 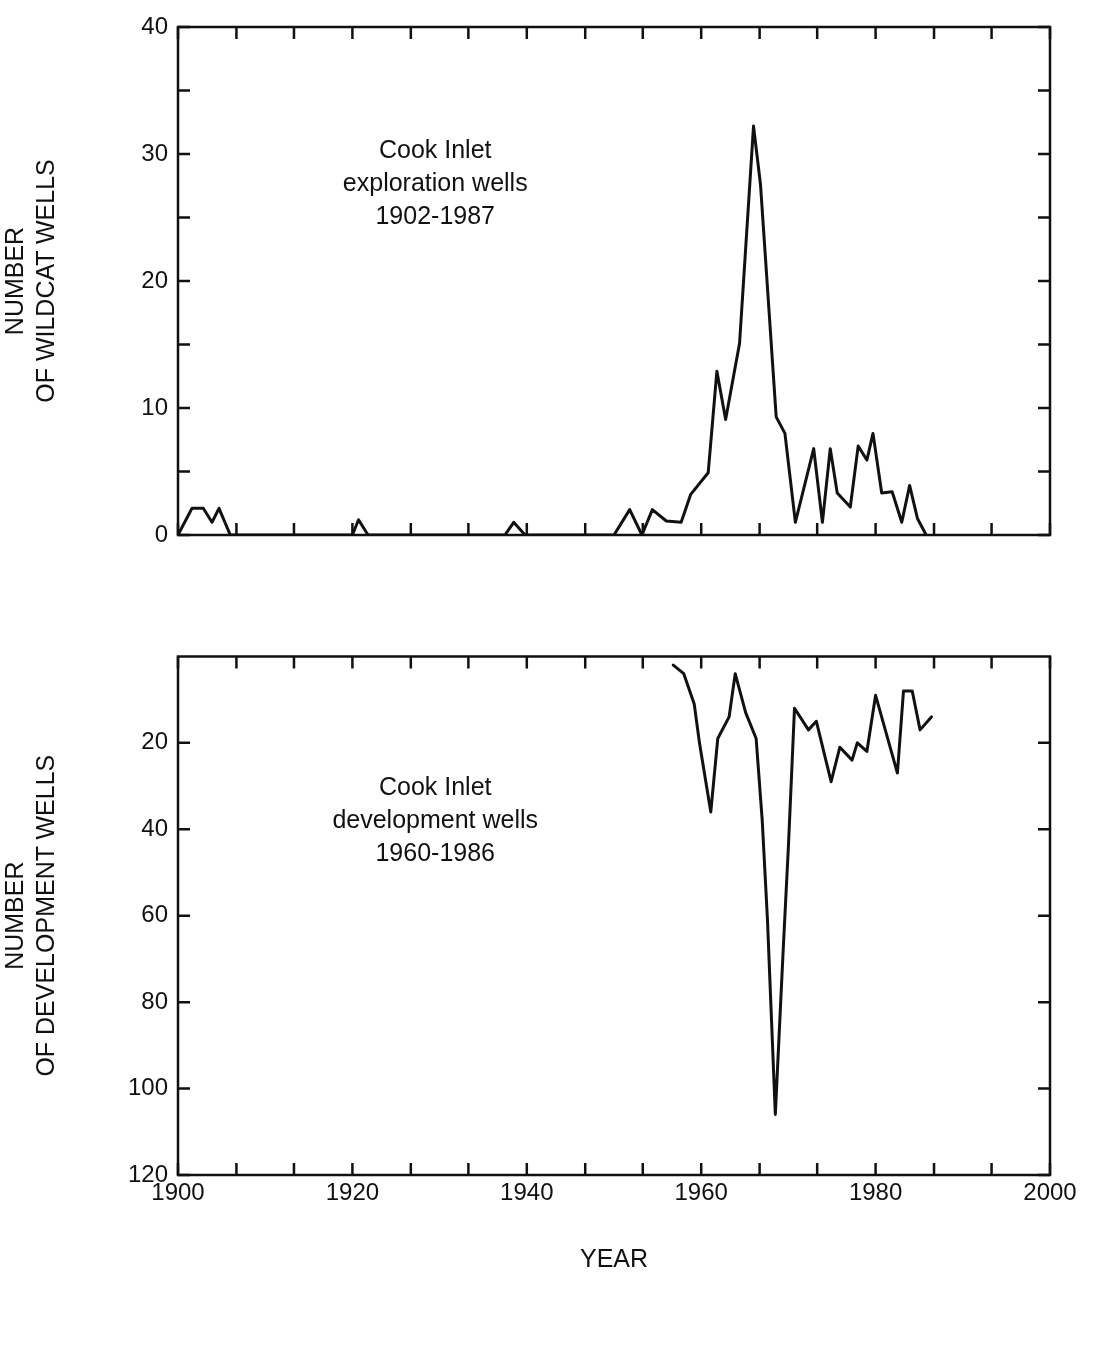 I want to click on annotation: Cook Inlet exploration wells 1902-1987, so click(x=435, y=182).